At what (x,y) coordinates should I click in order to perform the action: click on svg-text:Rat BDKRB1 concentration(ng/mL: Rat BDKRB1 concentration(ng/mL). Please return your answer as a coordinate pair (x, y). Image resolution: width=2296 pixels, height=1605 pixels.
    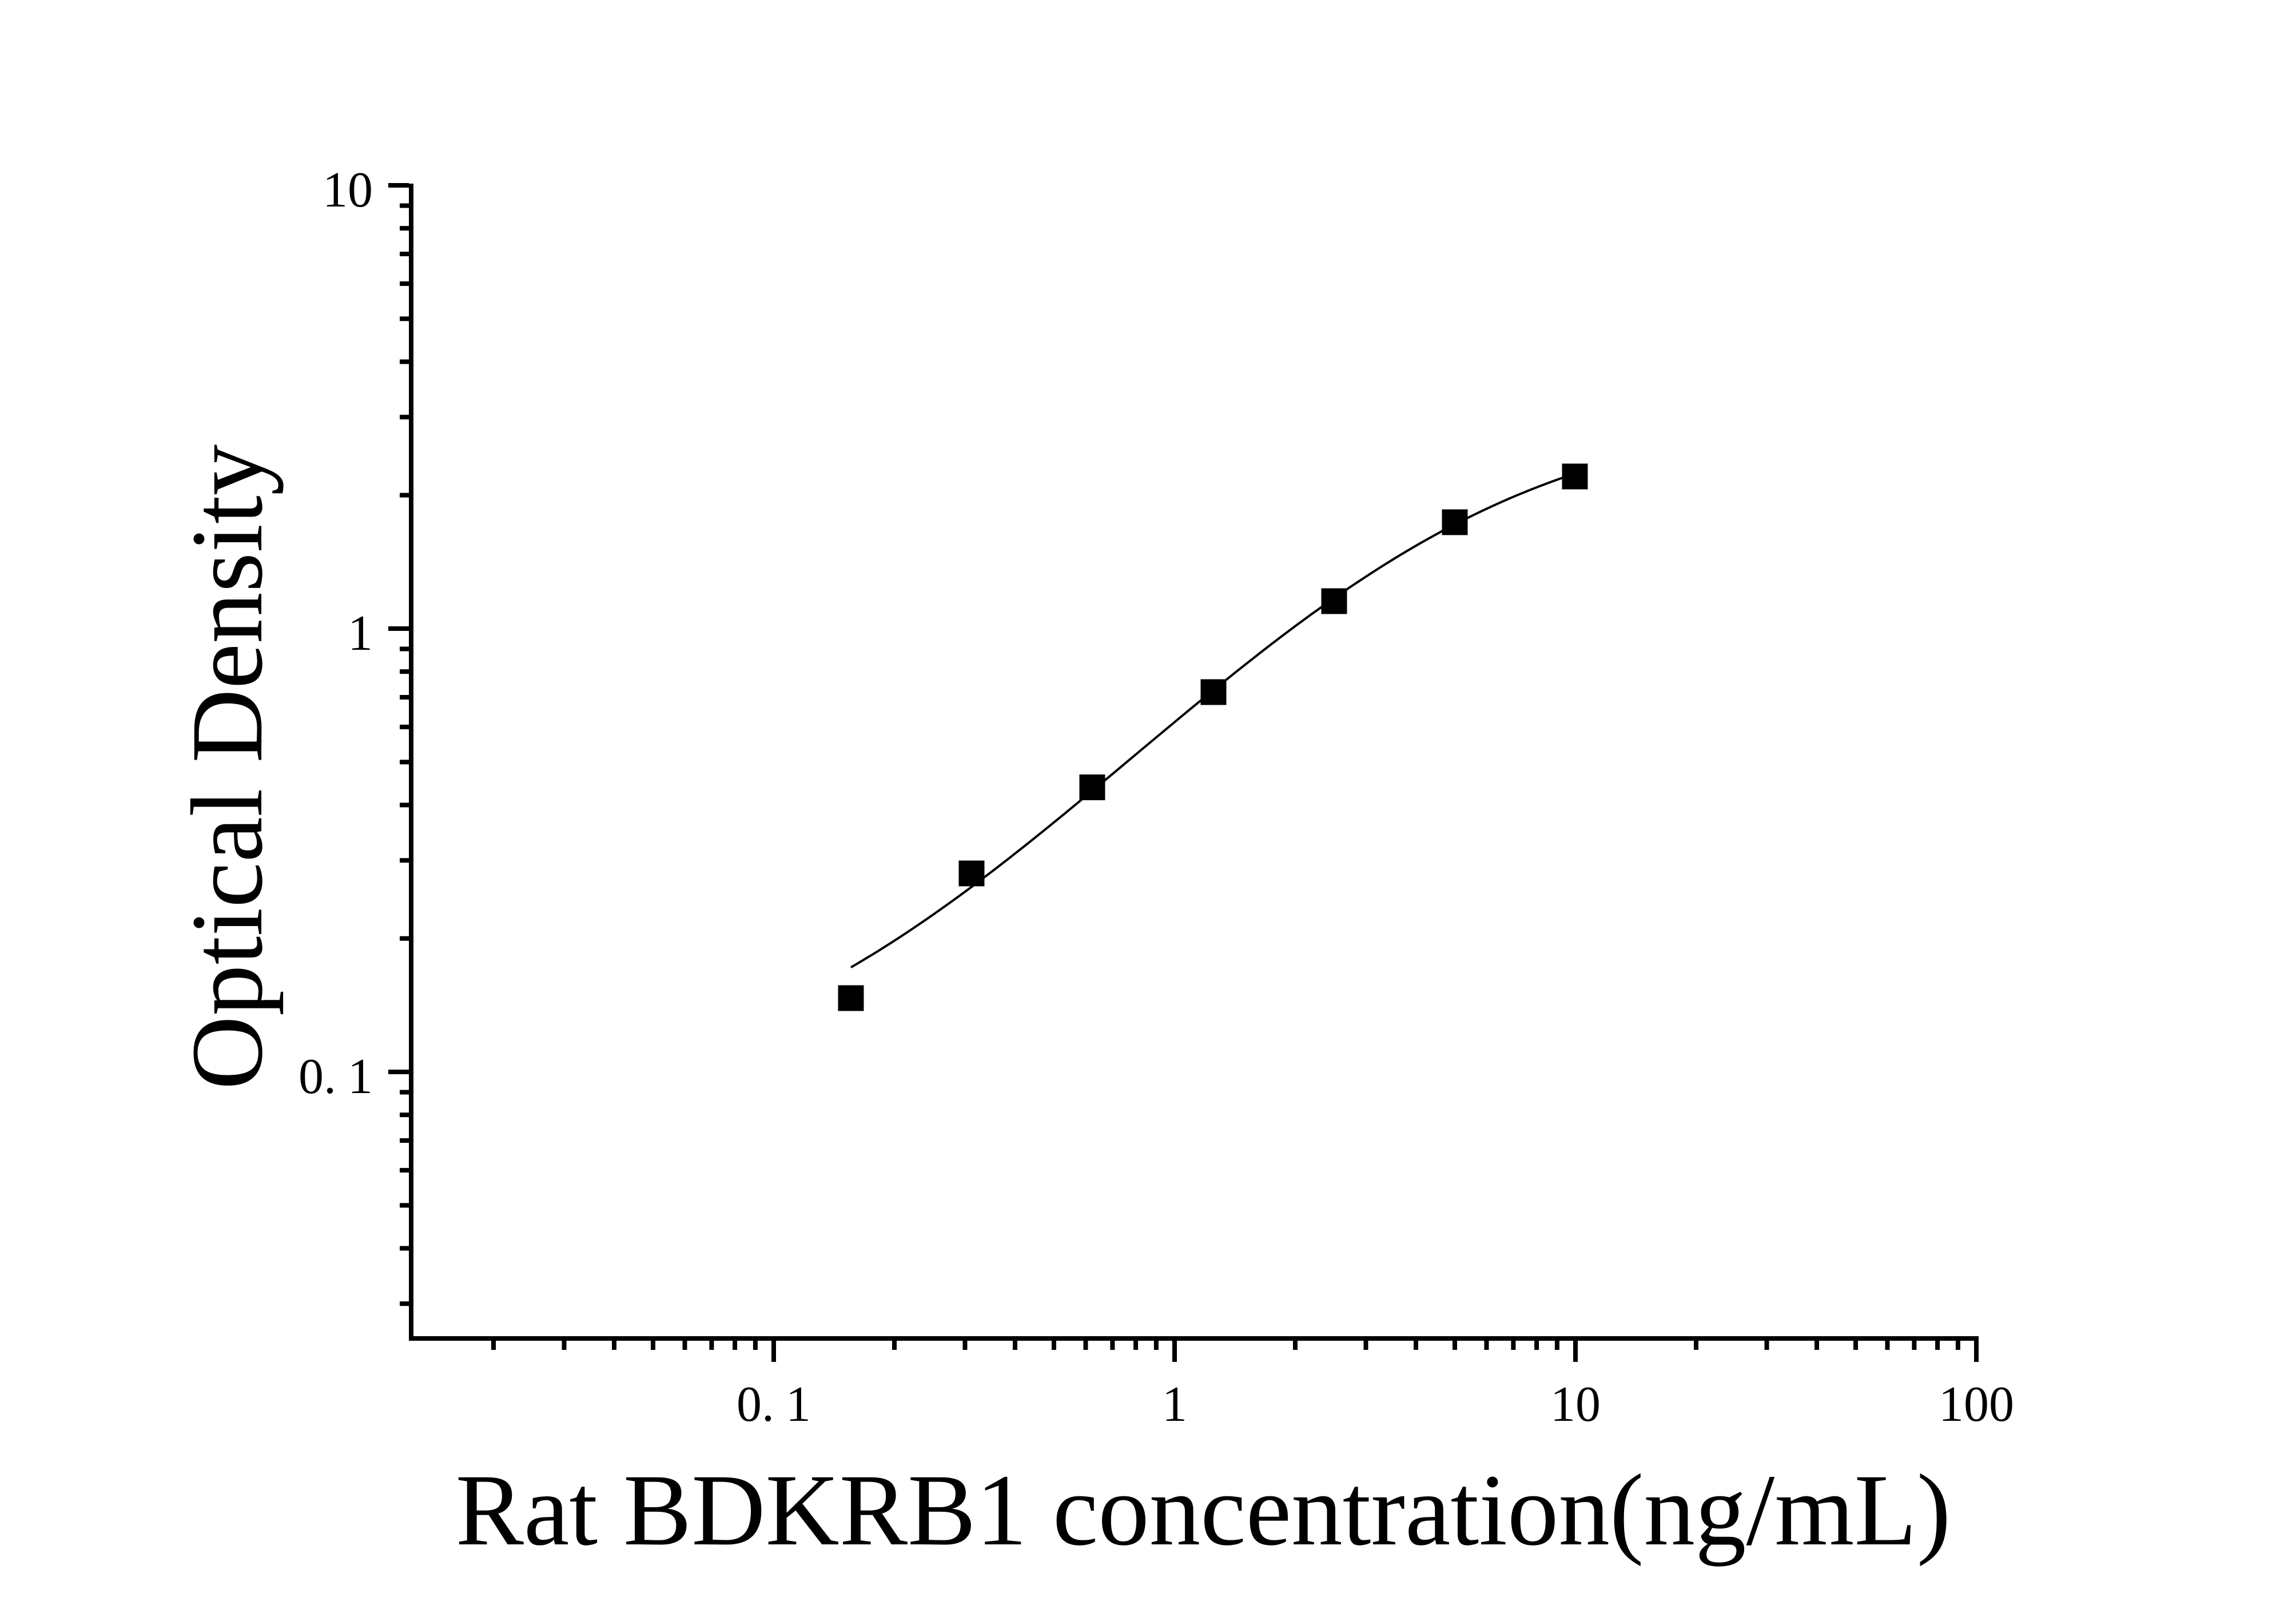
    Looking at the image, I should click on (1204, 1510).